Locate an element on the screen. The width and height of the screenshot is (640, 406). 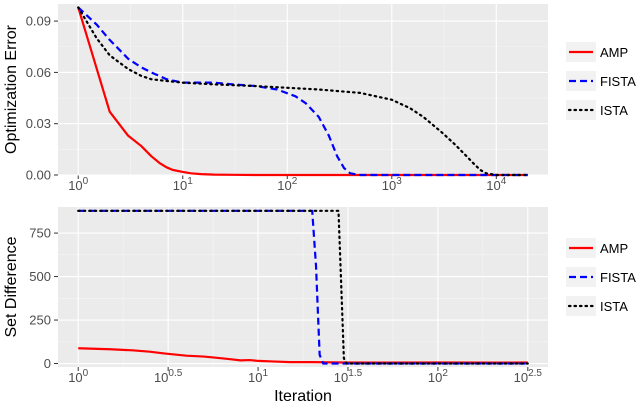
y-tick-label: 500 is located at coordinates (40, 276).